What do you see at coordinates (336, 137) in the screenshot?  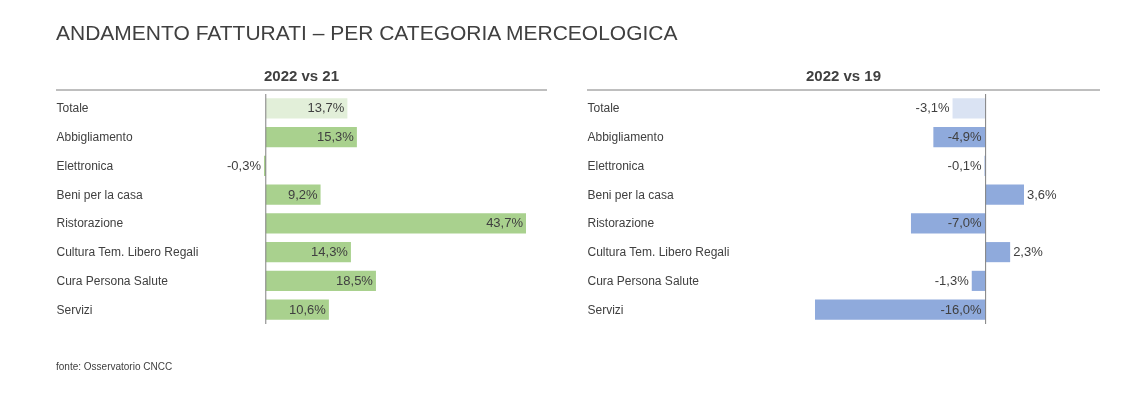 I see `data-label: 15,3%` at bounding box center [336, 137].